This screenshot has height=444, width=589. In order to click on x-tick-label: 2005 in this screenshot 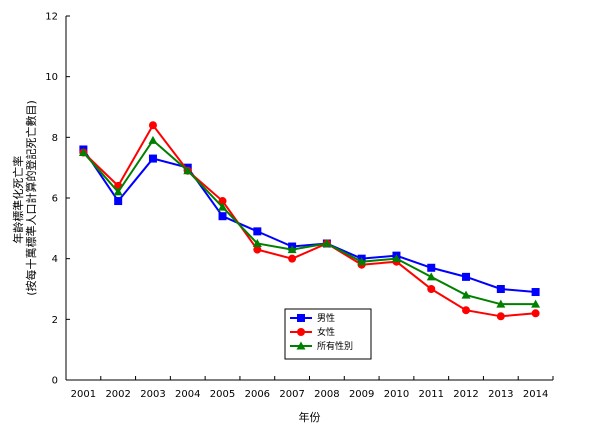, I will do `click(222, 394)`.